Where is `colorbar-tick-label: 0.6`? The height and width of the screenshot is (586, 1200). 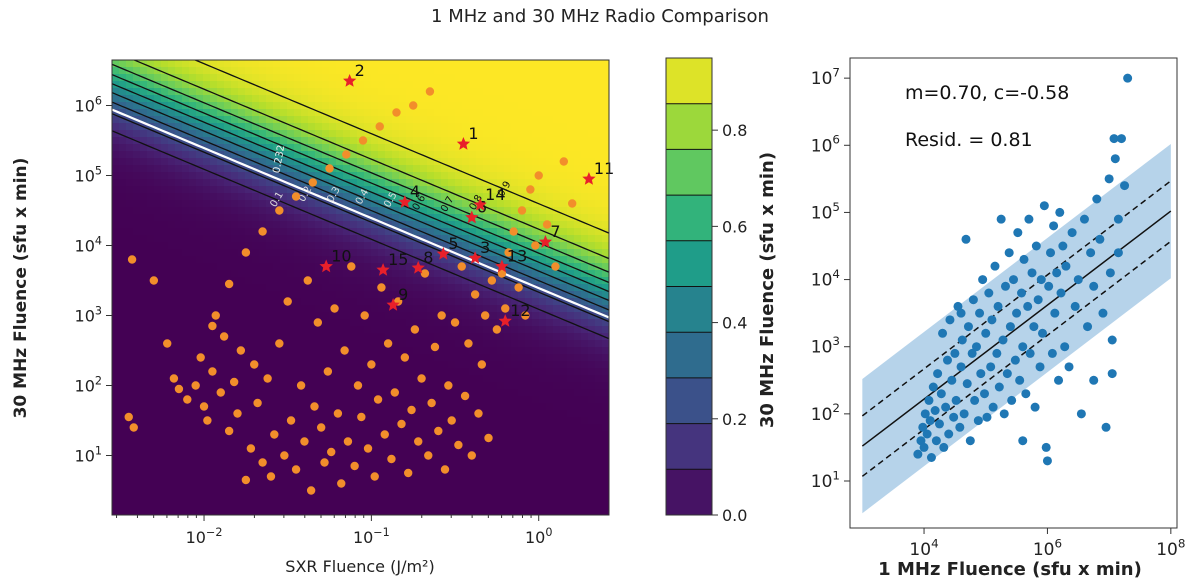 colorbar-tick-label: 0.6 is located at coordinates (734, 226).